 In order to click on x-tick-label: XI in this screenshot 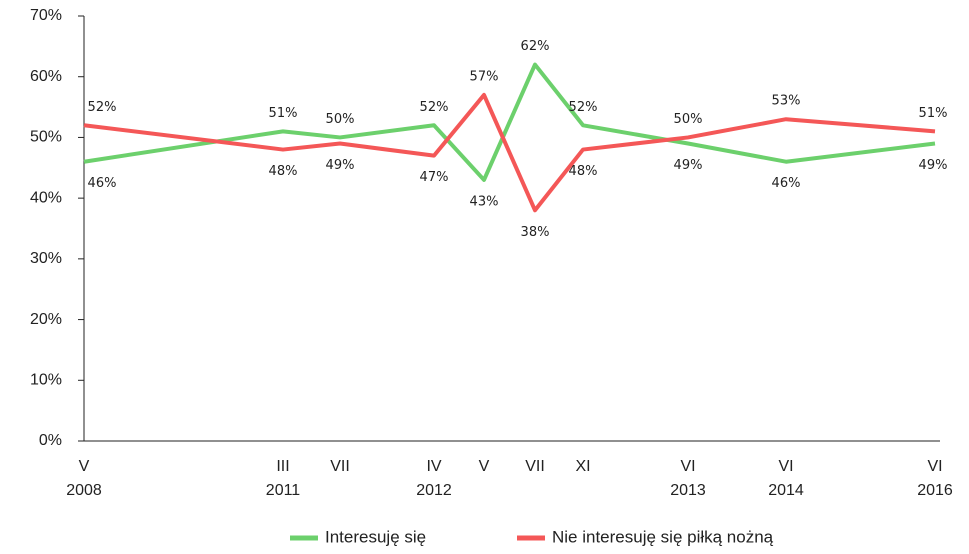, I will do `click(582, 466)`.